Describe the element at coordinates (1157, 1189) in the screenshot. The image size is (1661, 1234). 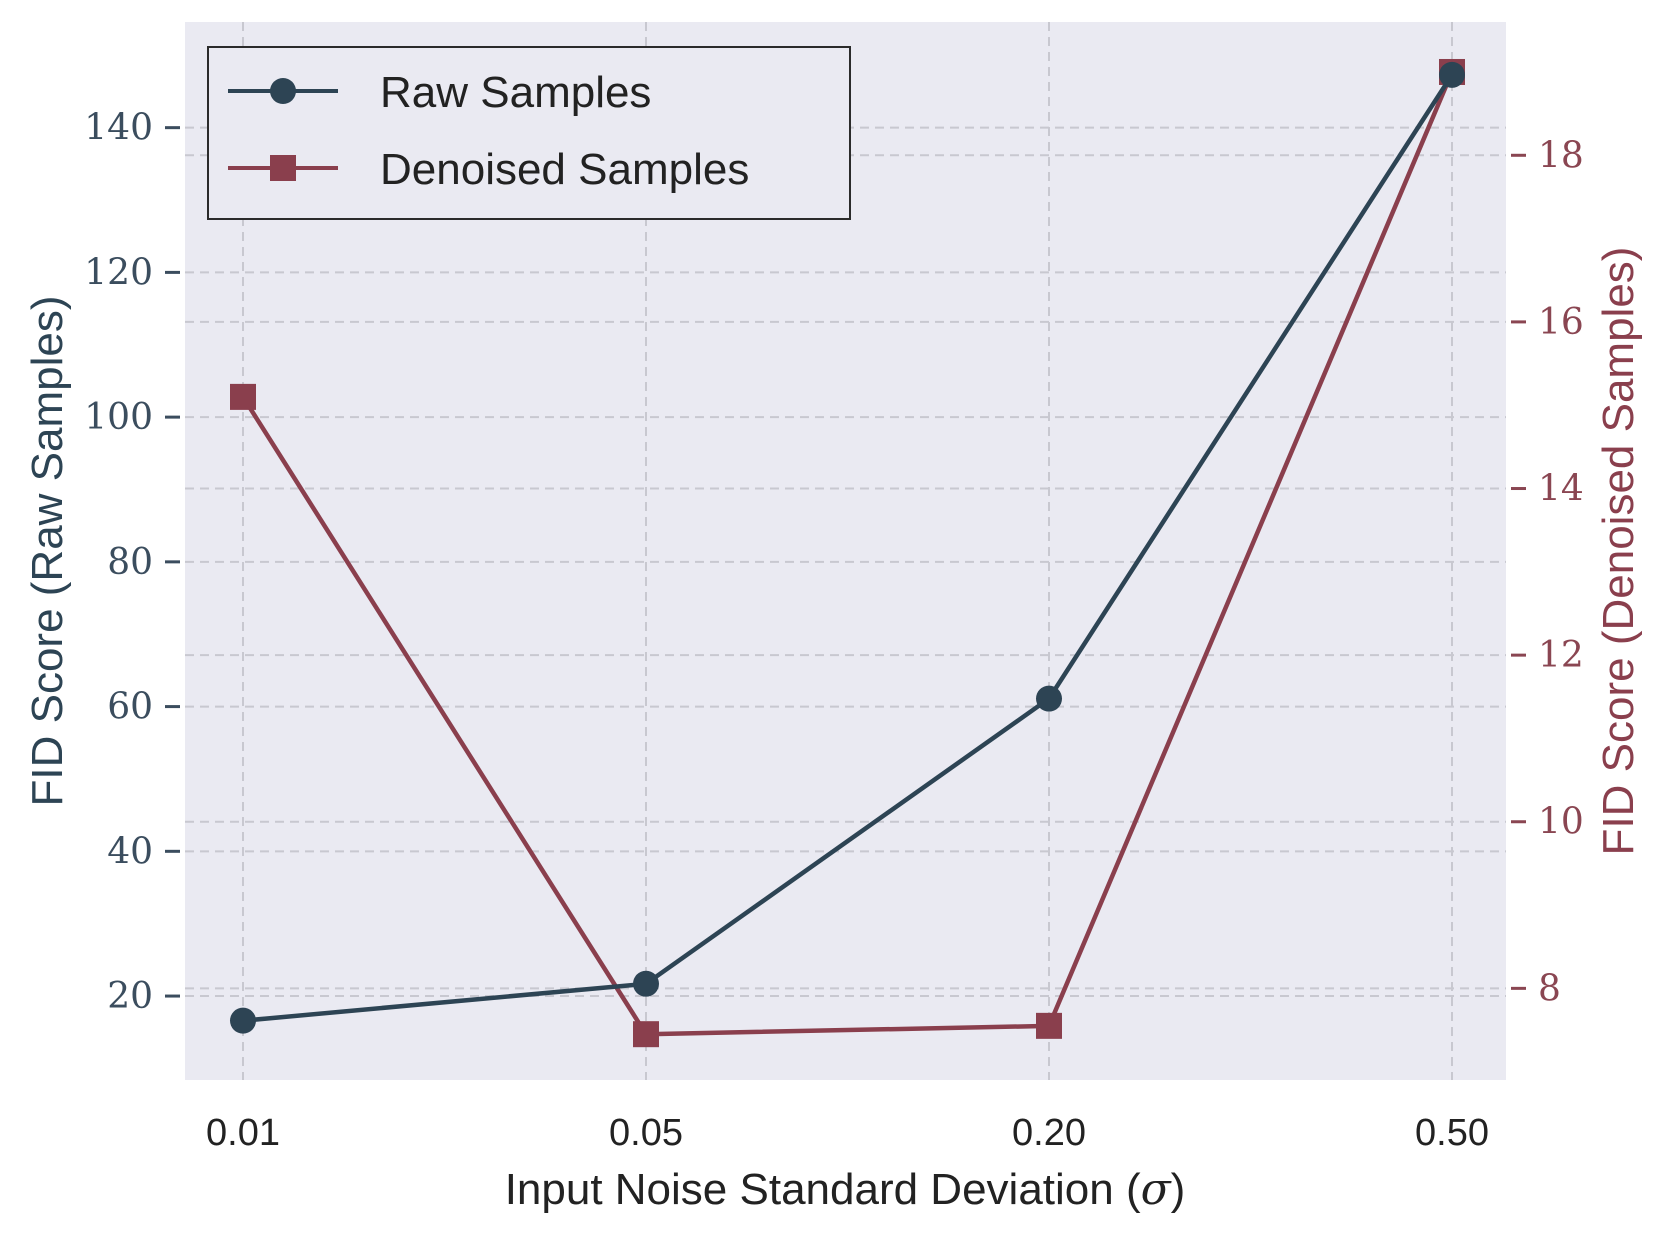
I see `sigma-symbol: σ` at that location.